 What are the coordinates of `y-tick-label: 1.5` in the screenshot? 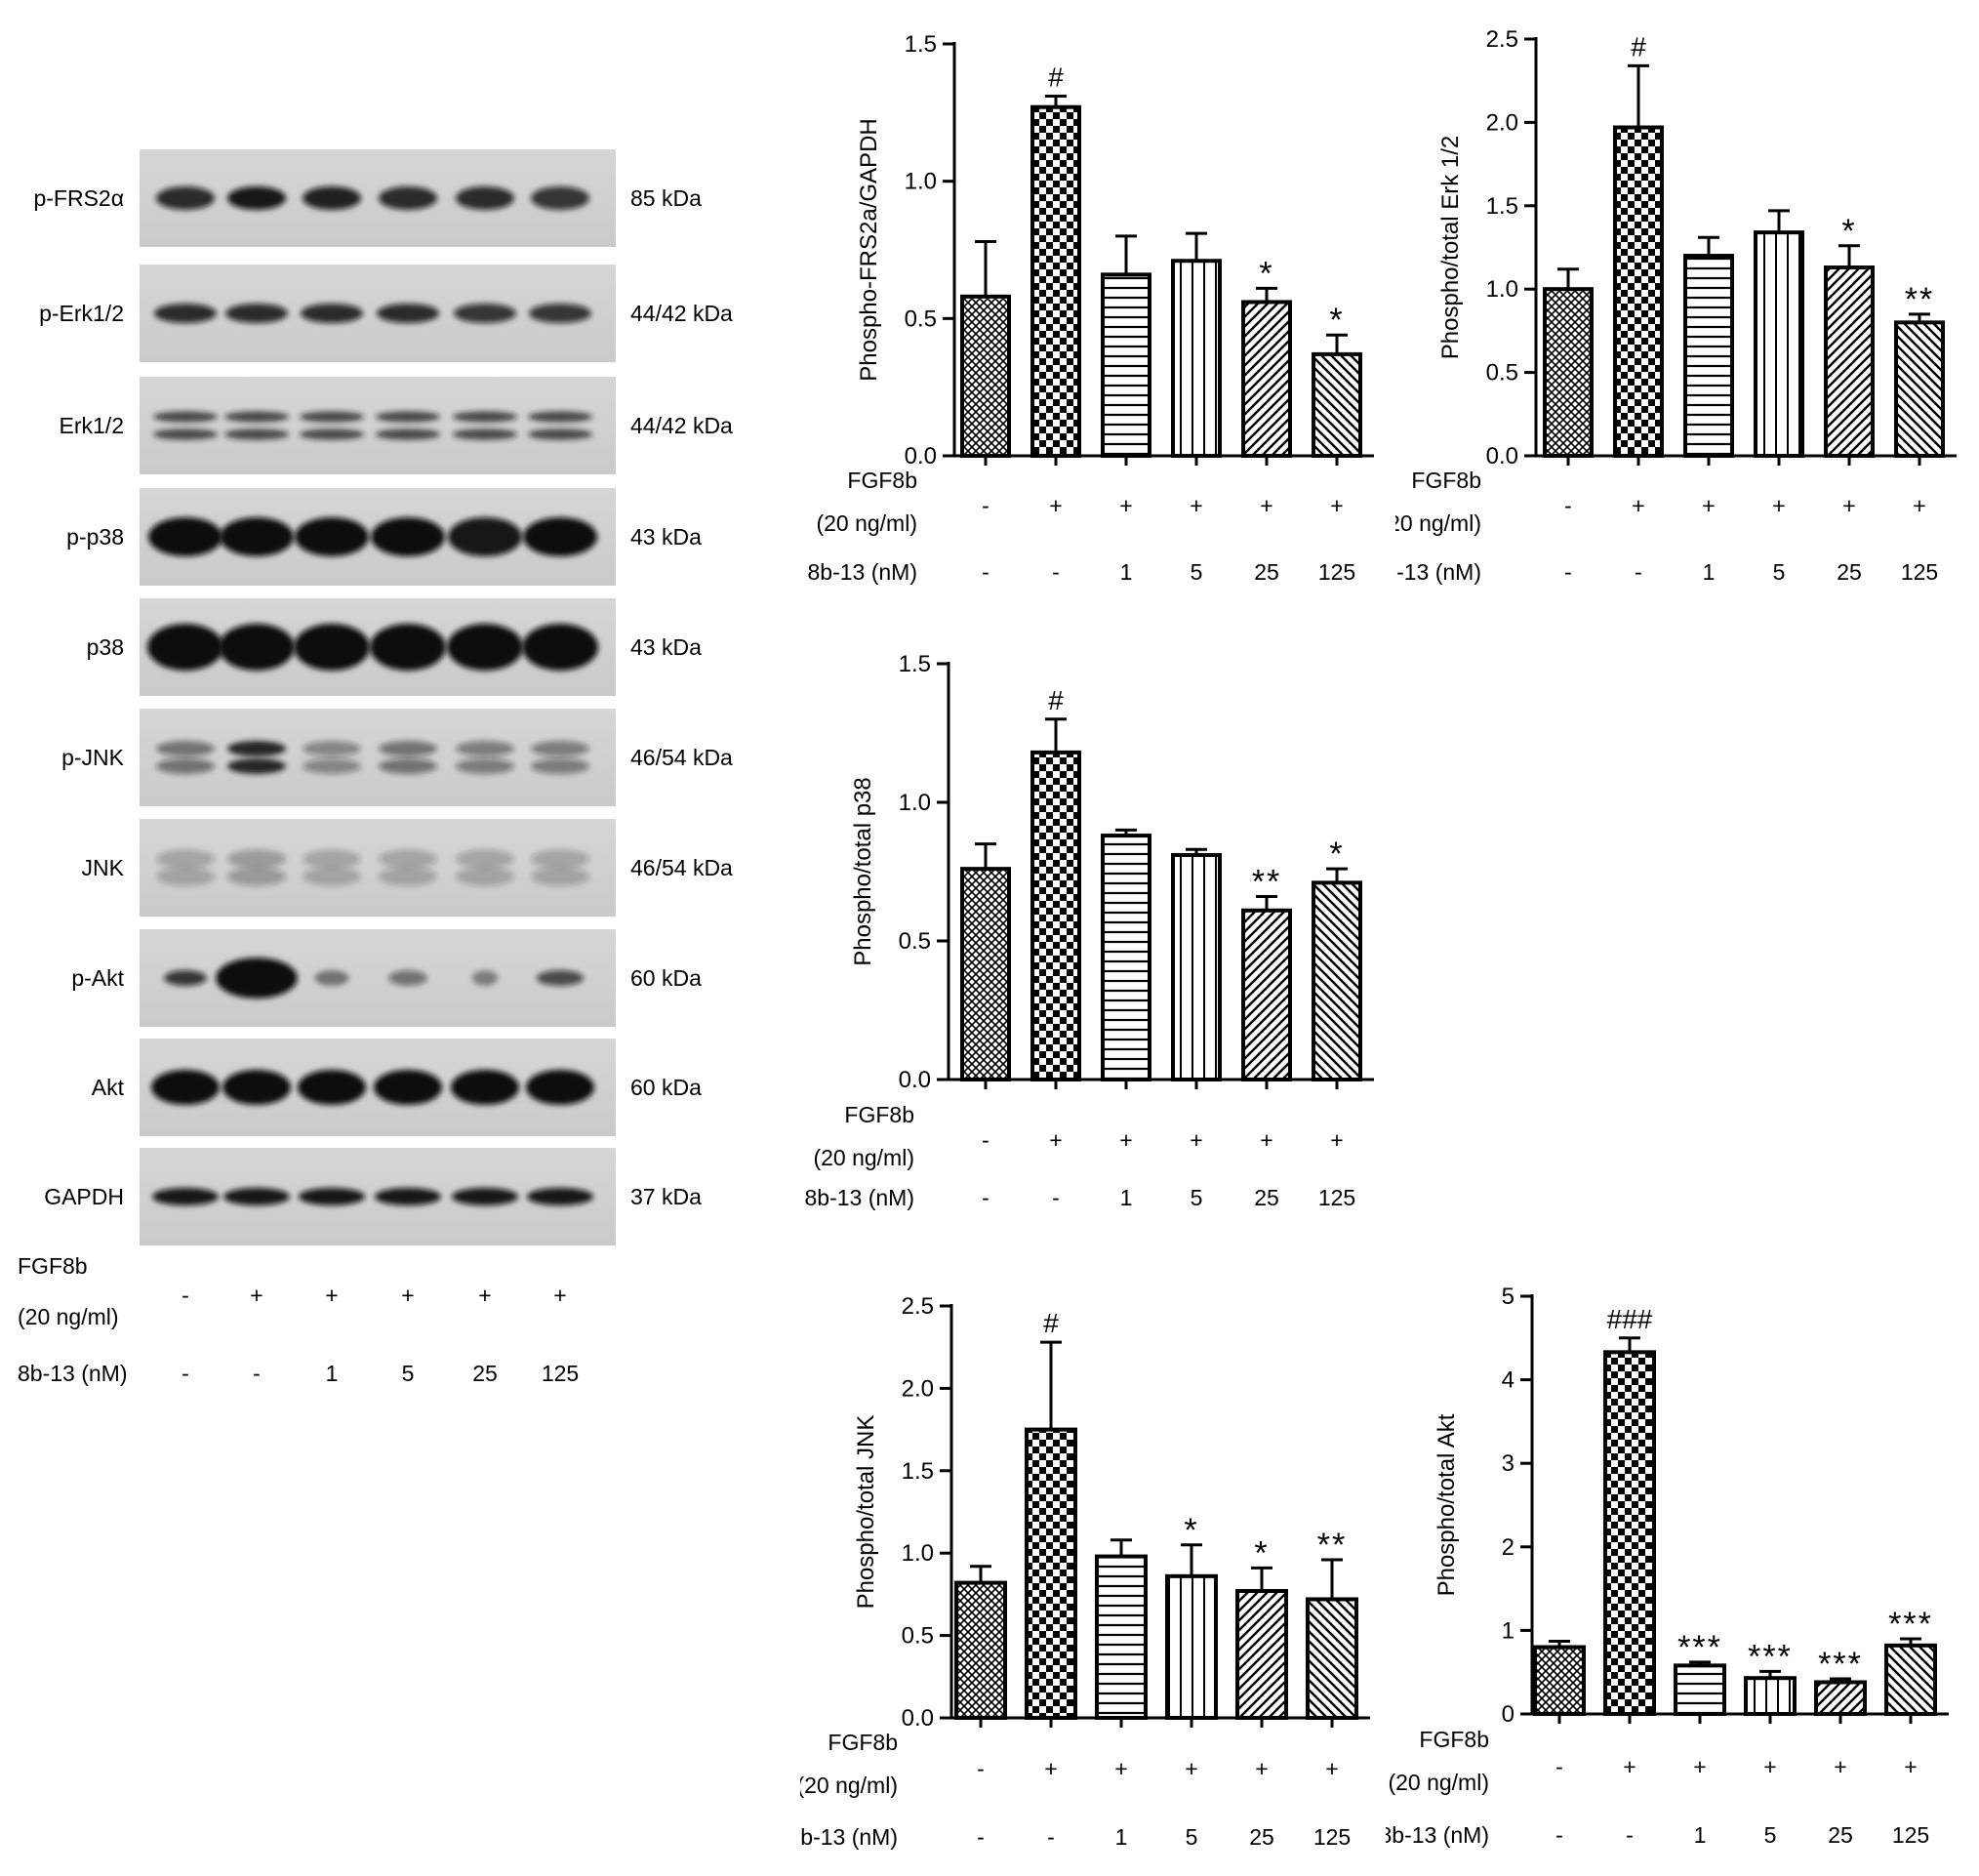 It's located at (1502, 206).